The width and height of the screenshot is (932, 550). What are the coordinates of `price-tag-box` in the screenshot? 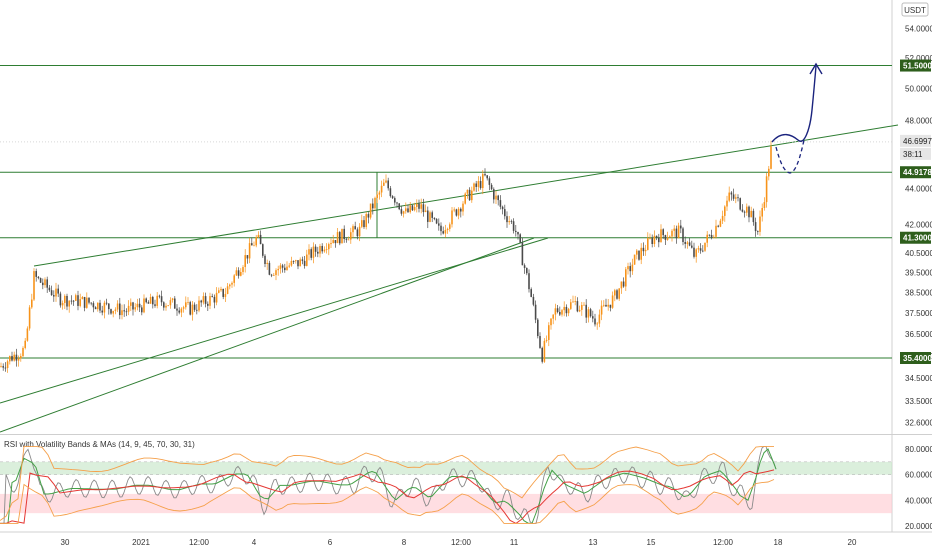 It's located at (915, 237).